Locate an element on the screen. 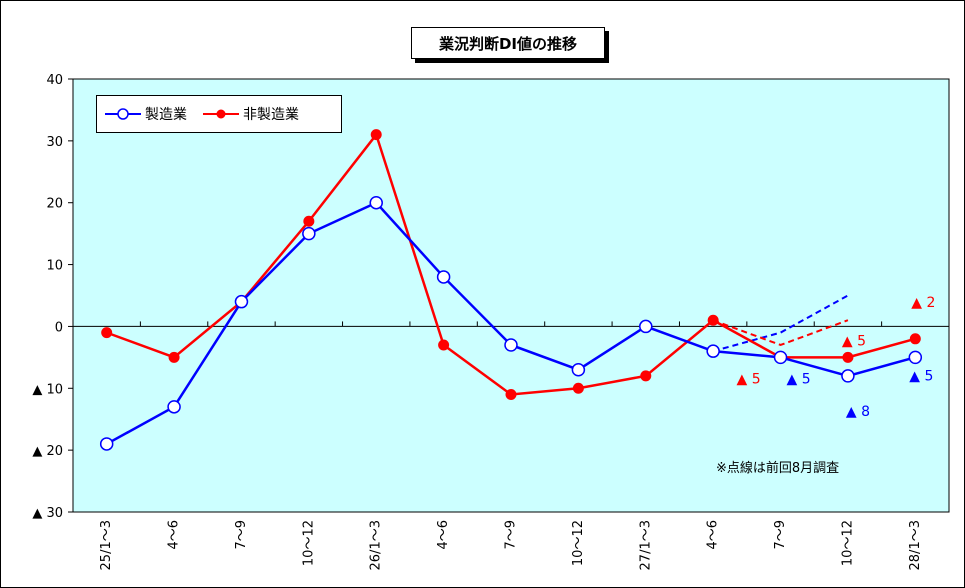 The image size is (965, 588). legend-label-non-manufacturing: 非製造業 is located at coordinates (271, 115).